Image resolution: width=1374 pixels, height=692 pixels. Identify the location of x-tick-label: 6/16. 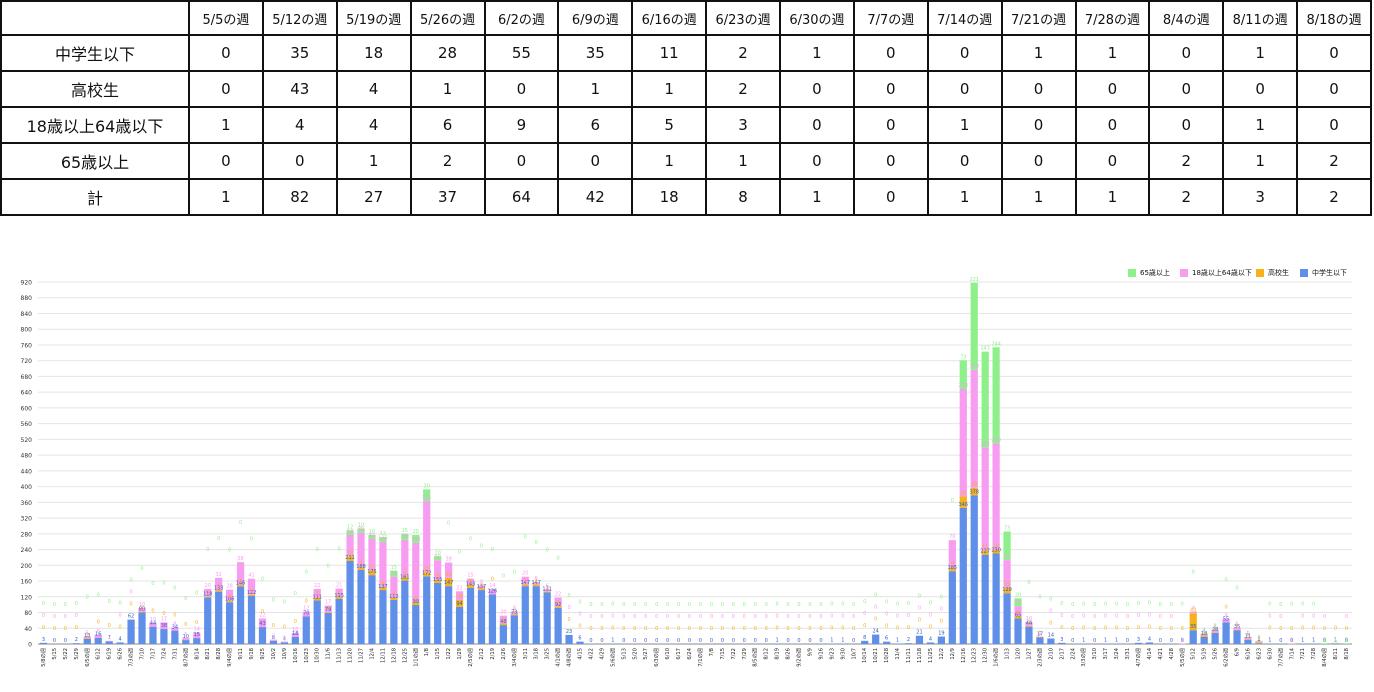
(1248, 654).